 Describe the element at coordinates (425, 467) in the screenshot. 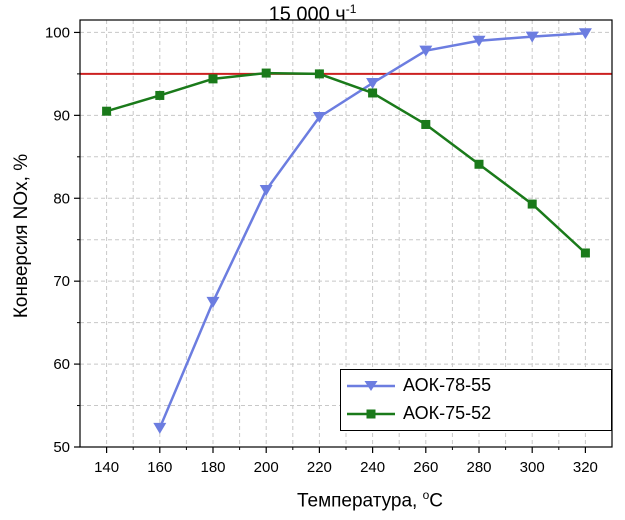

I see `x-tick-label: 260` at that location.